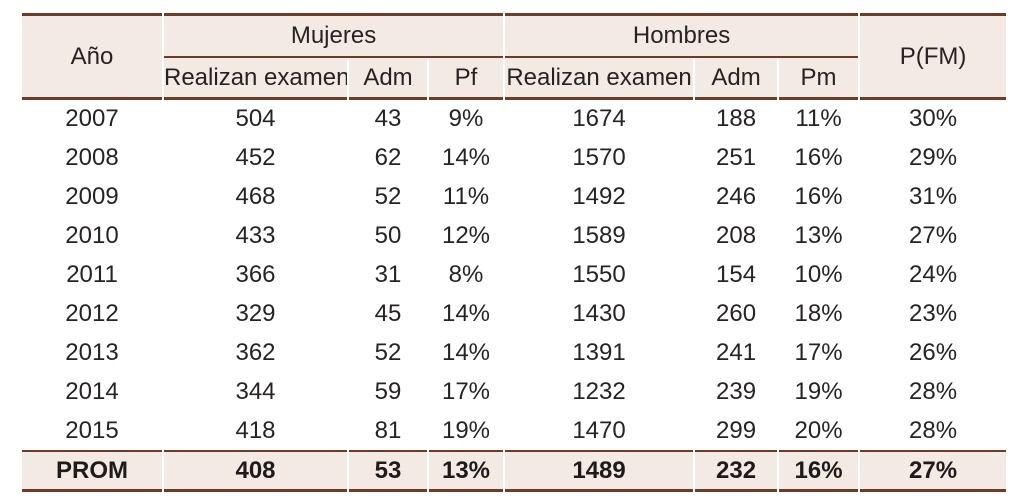 The image size is (1027, 502). What do you see at coordinates (599, 275) in the screenshot?
I see `data-cell: 1550` at bounding box center [599, 275].